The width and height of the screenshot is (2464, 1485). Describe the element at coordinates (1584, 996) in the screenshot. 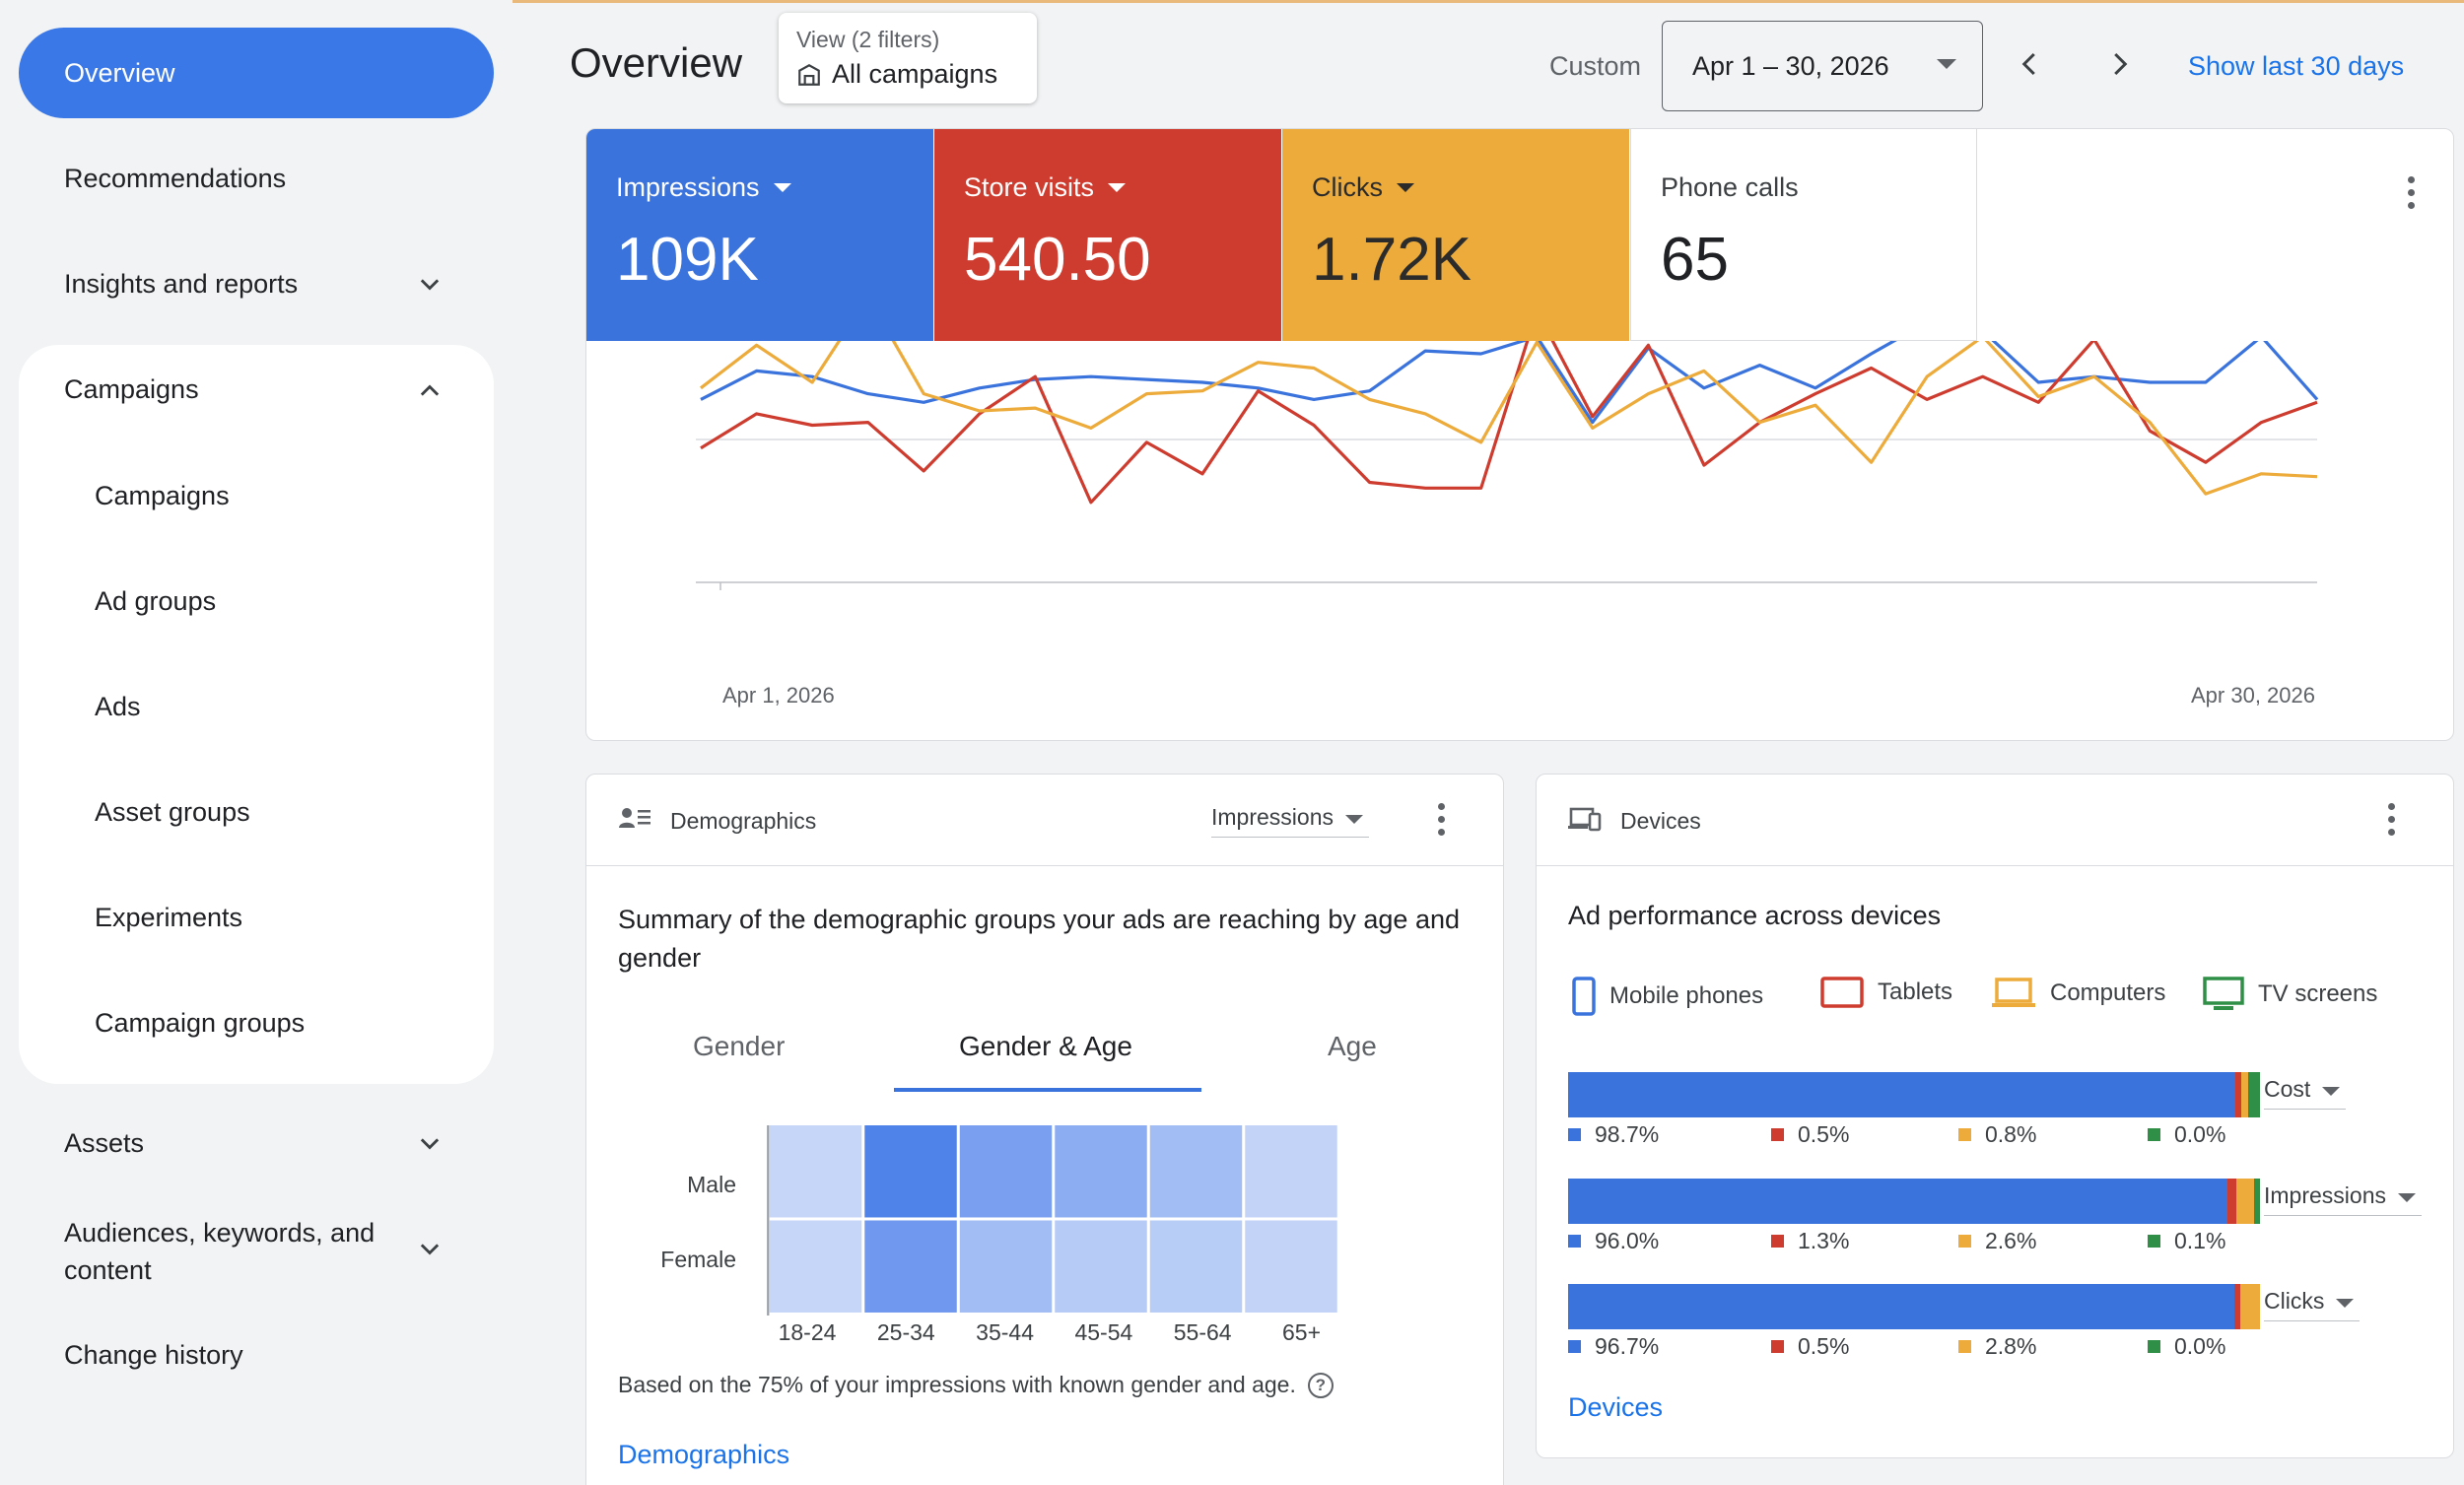

I see `mobile-phone-icon` at that location.